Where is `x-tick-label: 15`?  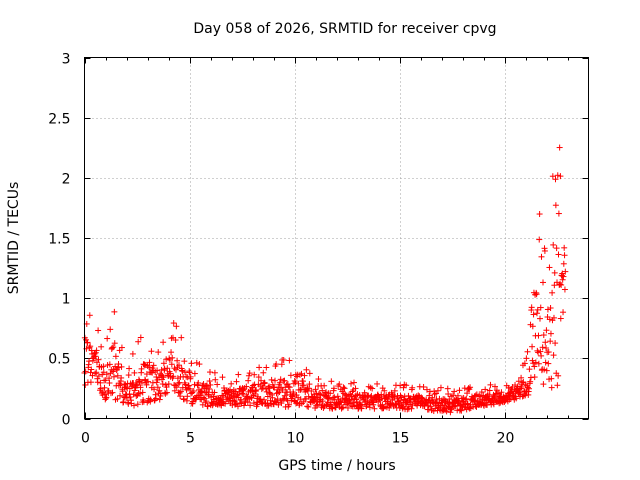
x-tick-label: 15 is located at coordinates (401, 439).